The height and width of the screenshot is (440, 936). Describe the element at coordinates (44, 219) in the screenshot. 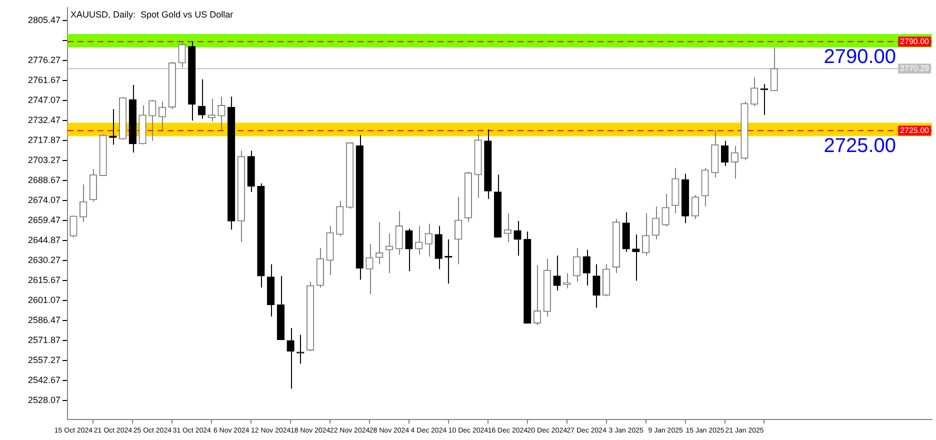

I see `y-tick-label: 2659.47` at that location.